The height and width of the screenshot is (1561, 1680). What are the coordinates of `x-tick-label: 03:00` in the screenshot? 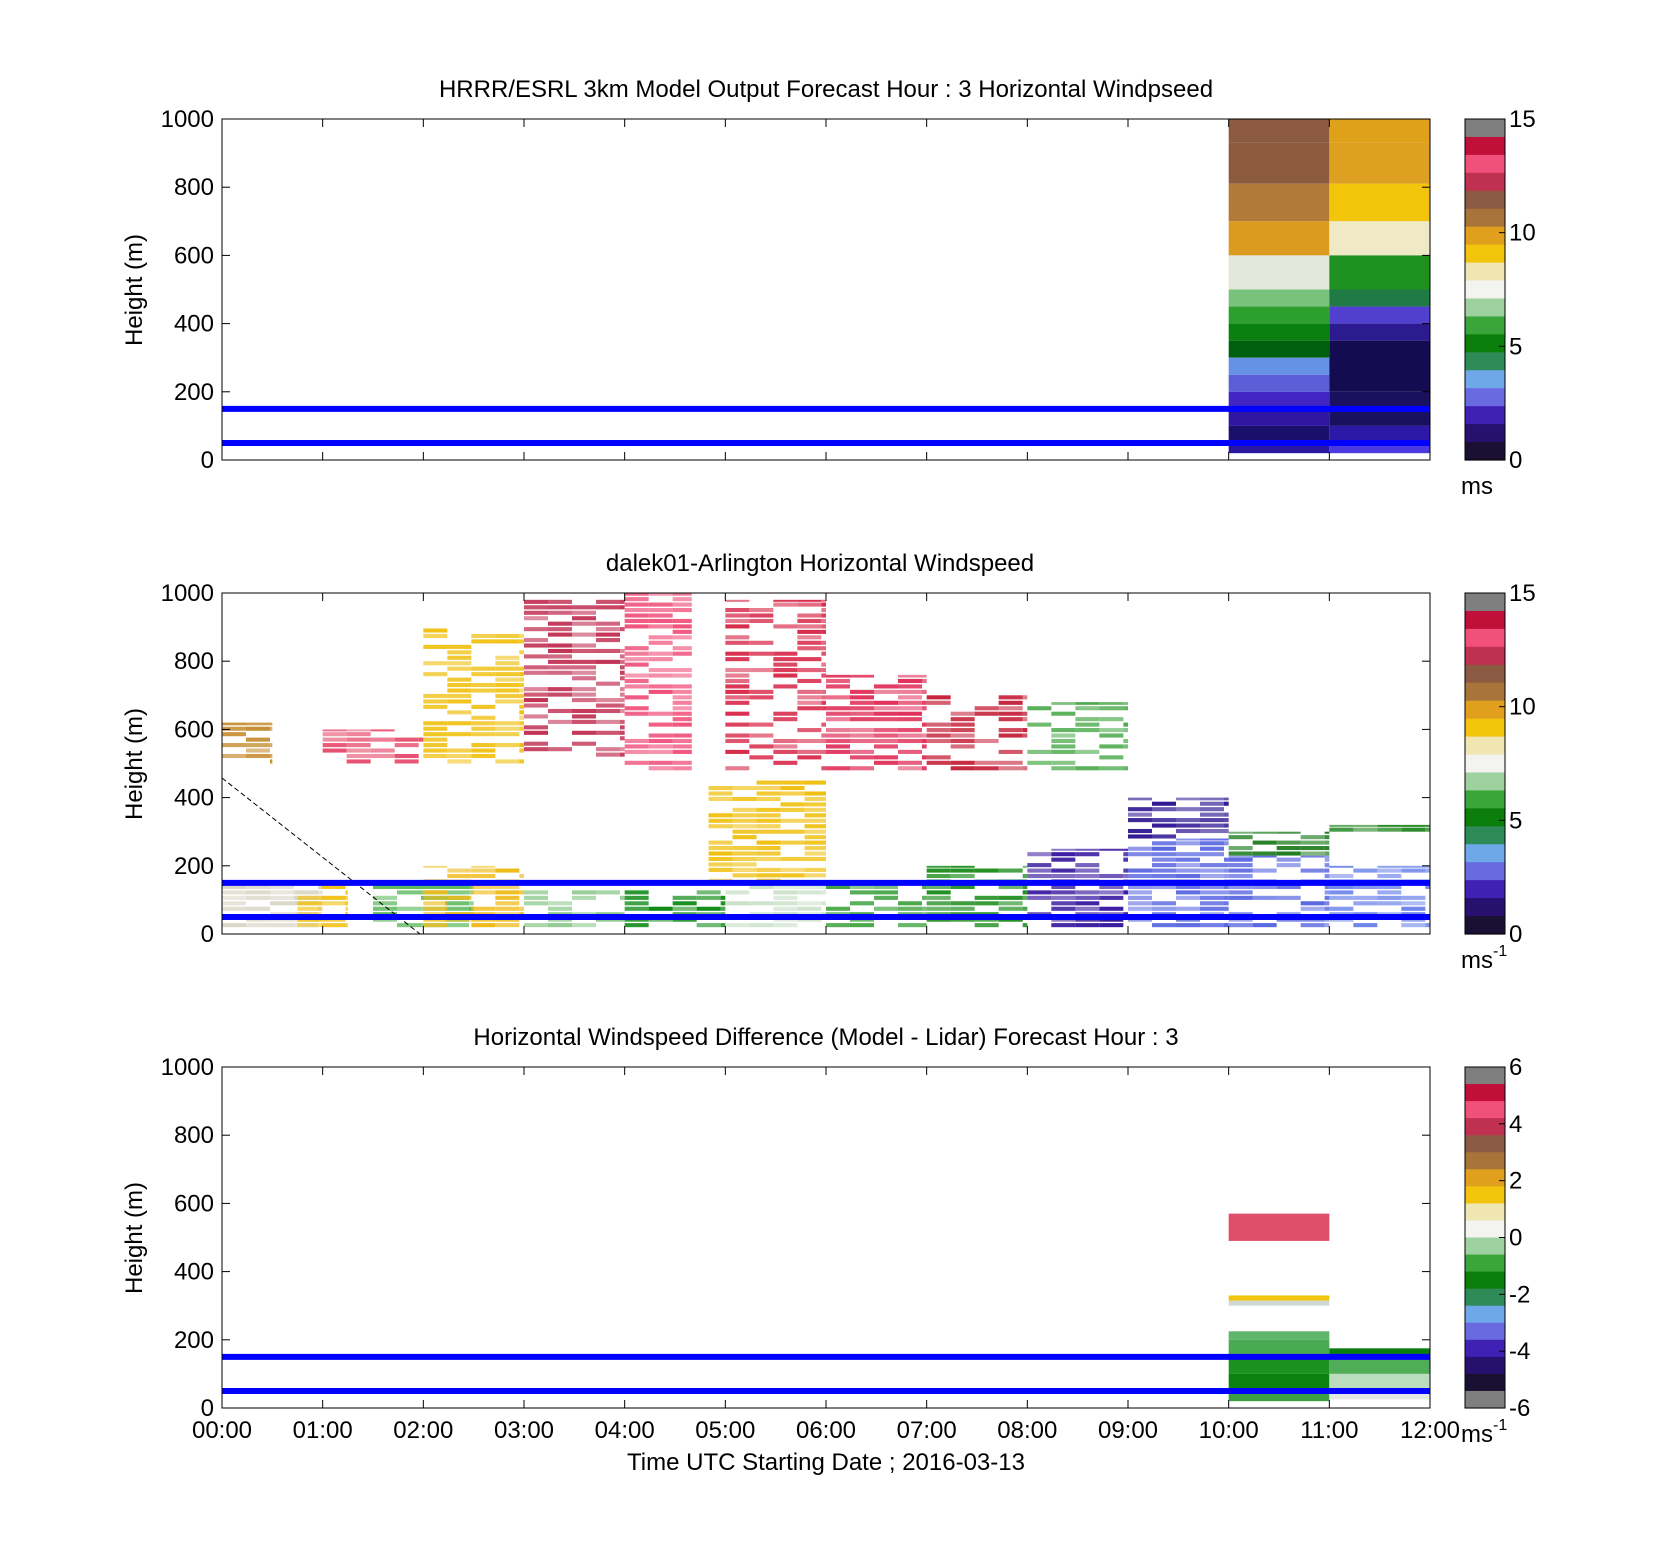 It's located at (524, 1430).